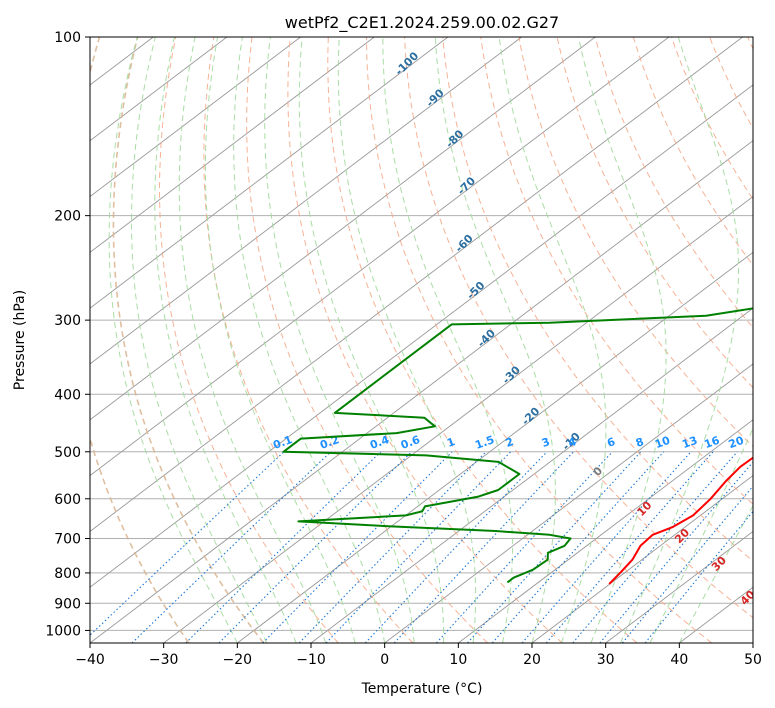  I want to click on x-tick-label: −40, so click(90, 660).